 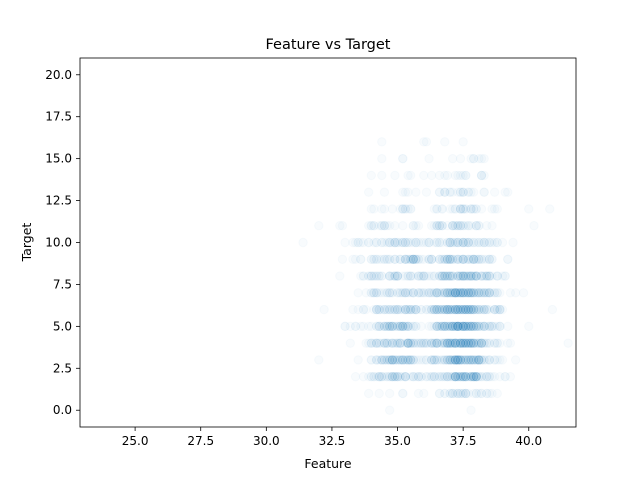 What do you see at coordinates (62, 326) in the screenshot?
I see `y-tick-label: 5.0` at bounding box center [62, 326].